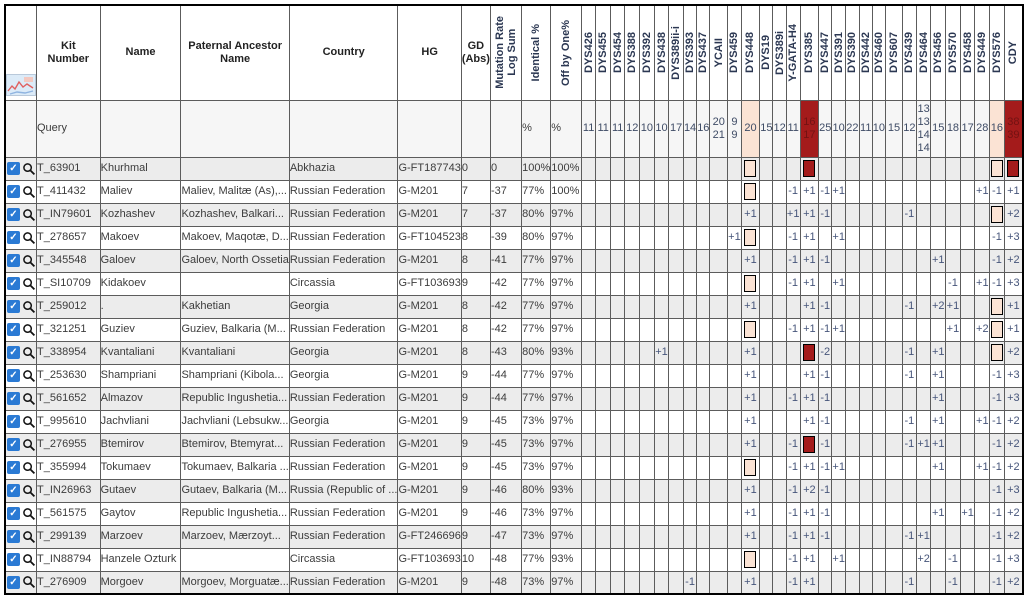 This screenshot has width=1024, height=598. What do you see at coordinates (838, 559) in the screenshot?
I see `marker-cell-dys391: +1` at bounding box center [838, 559].